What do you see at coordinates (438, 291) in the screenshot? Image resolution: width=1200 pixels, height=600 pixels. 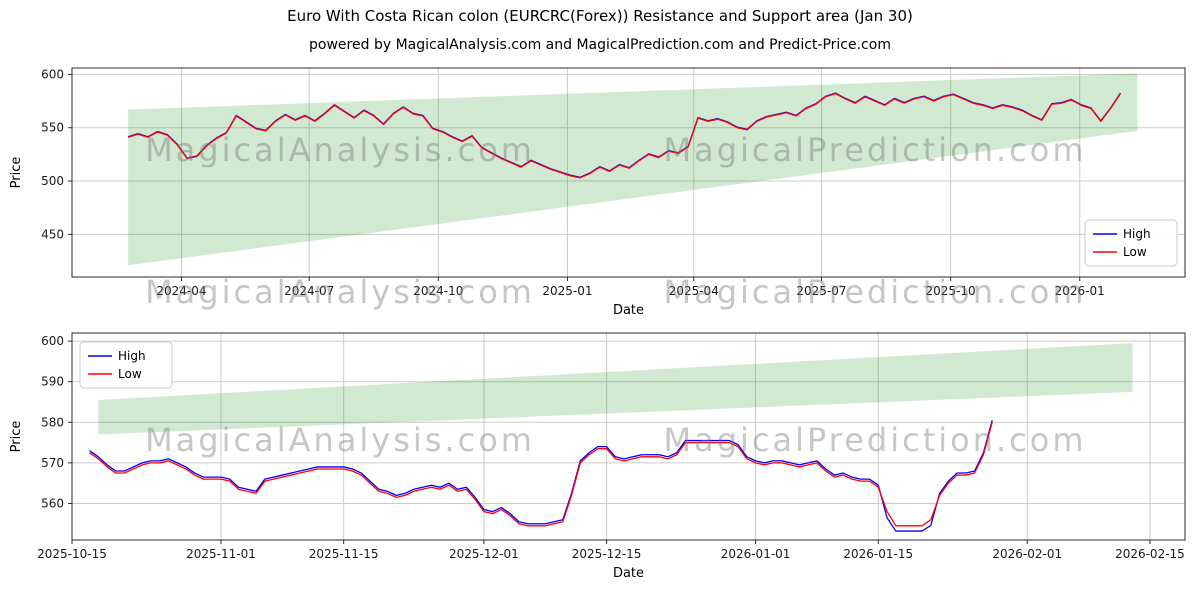 I see `x-tick-label: 2024-10` at bounding box center [438, 291].